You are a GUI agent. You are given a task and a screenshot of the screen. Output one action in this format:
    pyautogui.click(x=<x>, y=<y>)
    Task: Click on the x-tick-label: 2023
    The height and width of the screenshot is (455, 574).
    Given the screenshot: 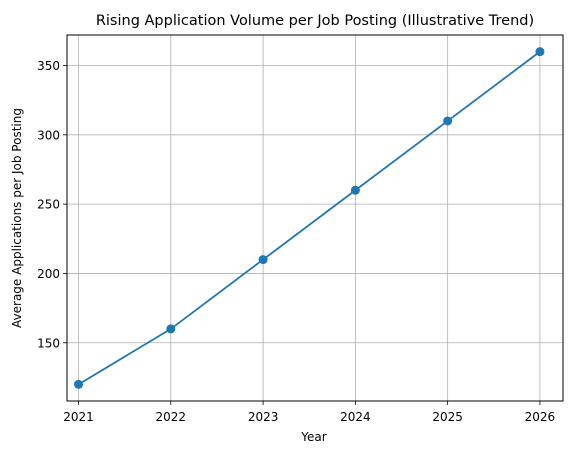 What is the action you would take?
    pyautogui.click(x=263, y=417)
    